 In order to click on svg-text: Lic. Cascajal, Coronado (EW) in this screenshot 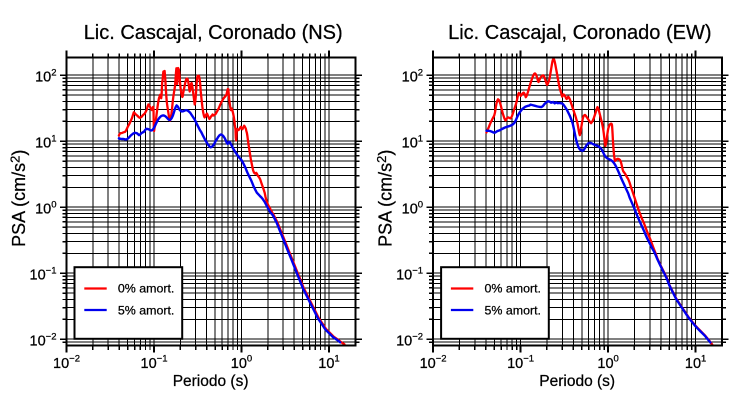, I will do `click(579, 33)`.